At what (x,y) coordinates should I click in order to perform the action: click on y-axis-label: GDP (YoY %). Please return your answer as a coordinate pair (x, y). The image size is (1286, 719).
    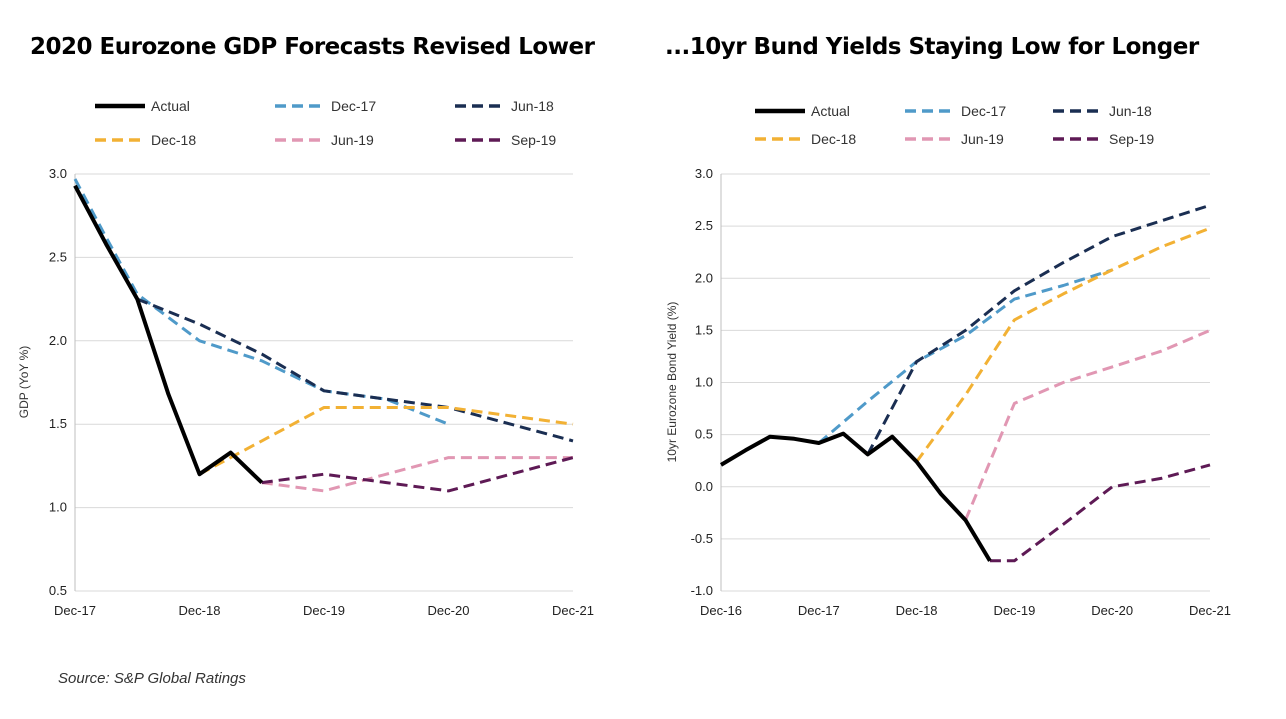
    Looking at the image, I should click on (24, 382).